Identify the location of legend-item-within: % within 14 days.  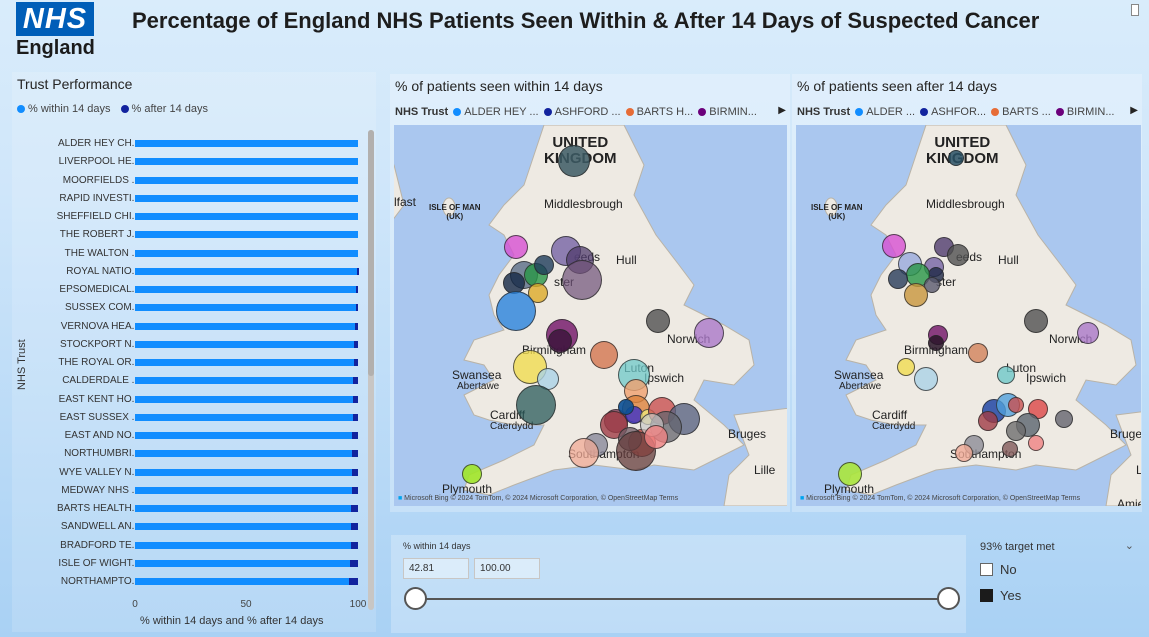
(64, 109).